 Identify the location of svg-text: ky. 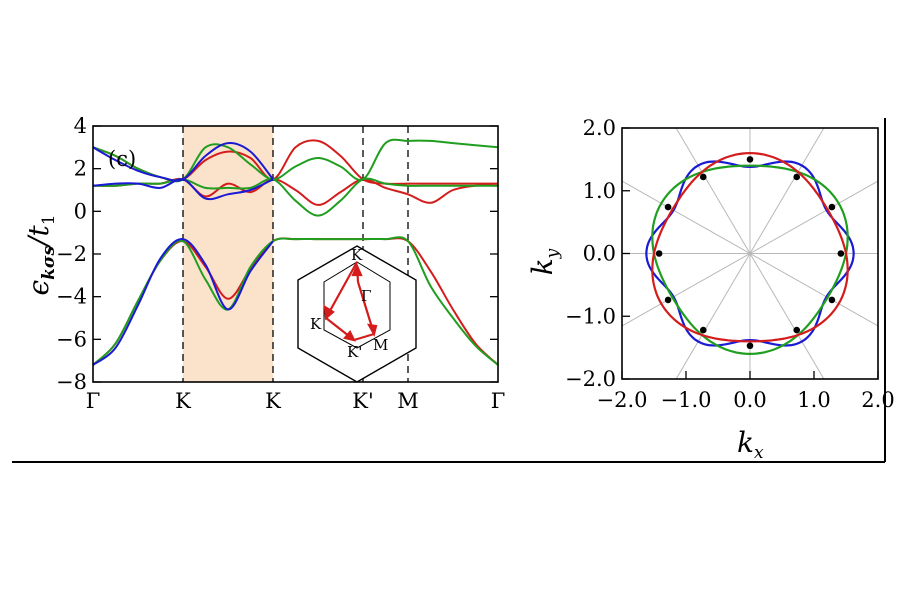
(544, 261).